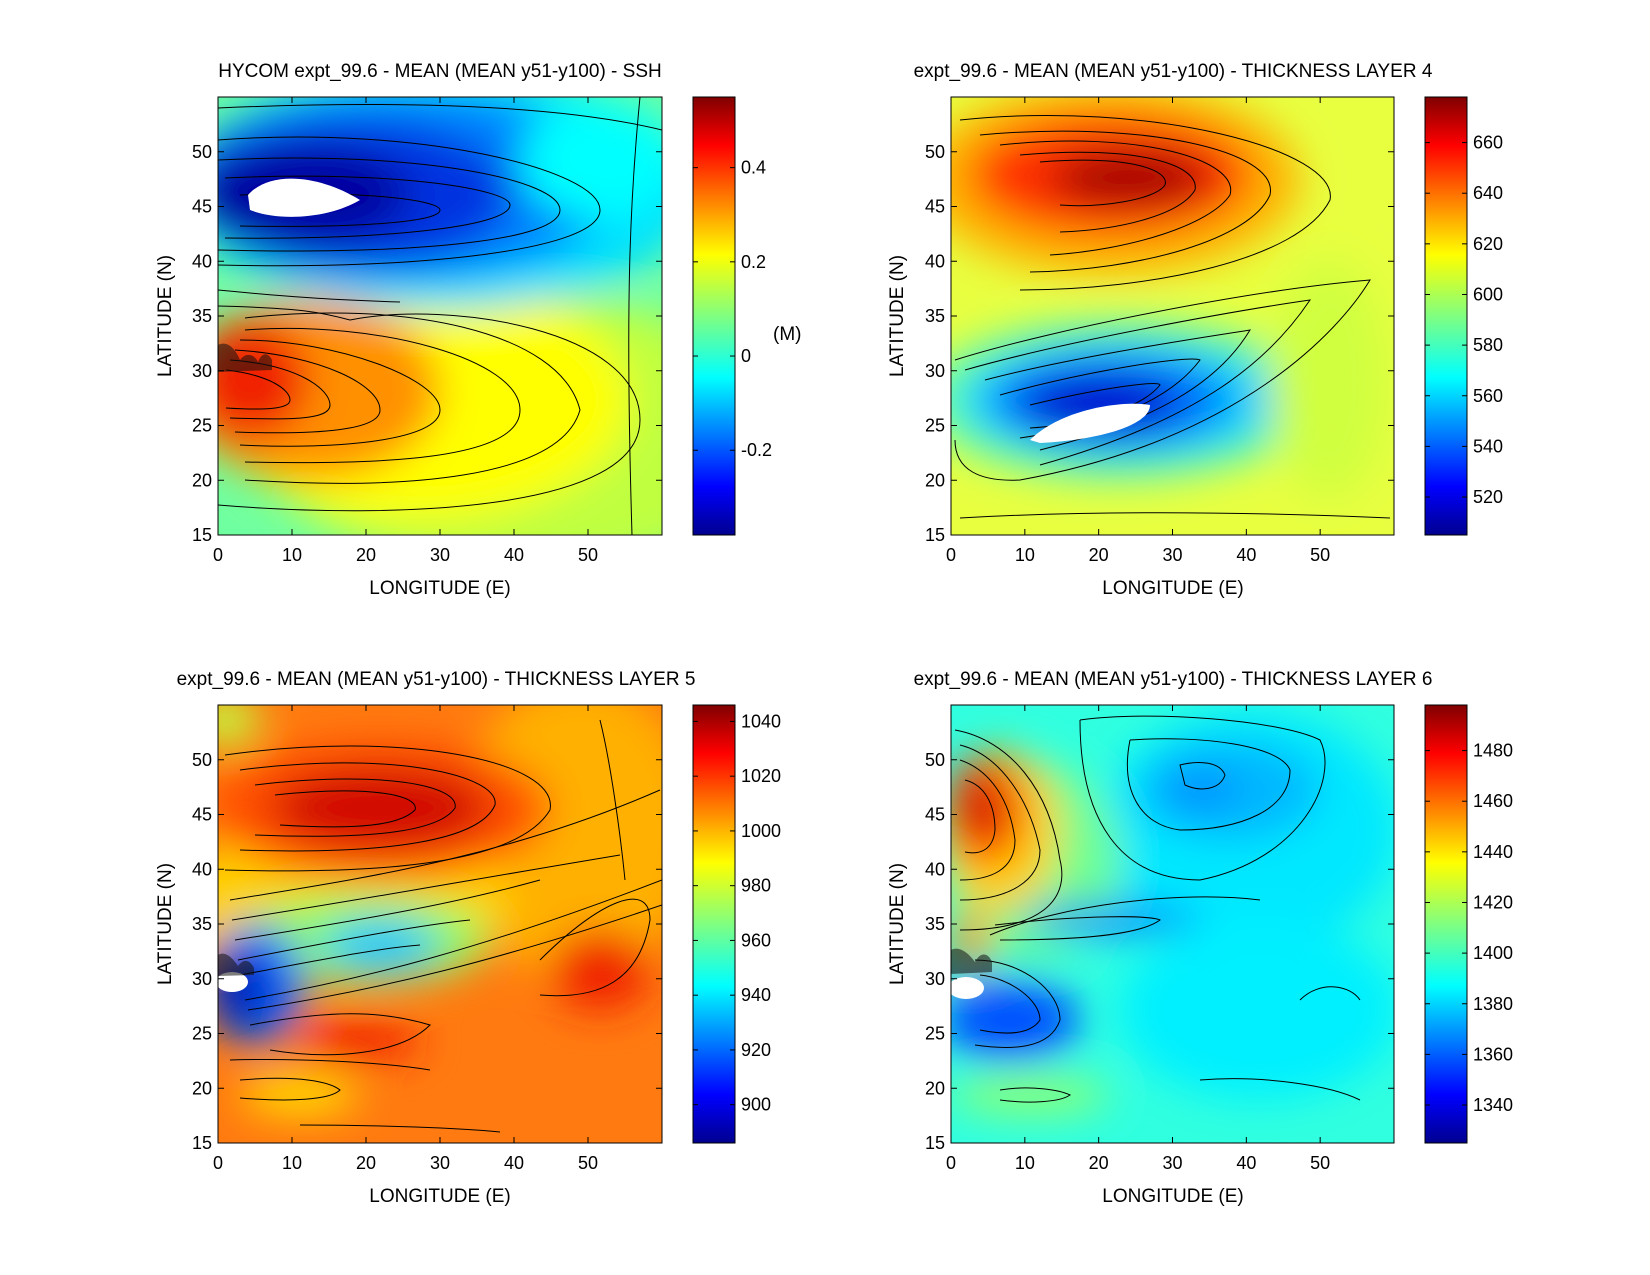 The image size is (1650, 1275). I want to click on colorbar: 900 920 940 960 980 1000 1020 1040, so click(736, 924).